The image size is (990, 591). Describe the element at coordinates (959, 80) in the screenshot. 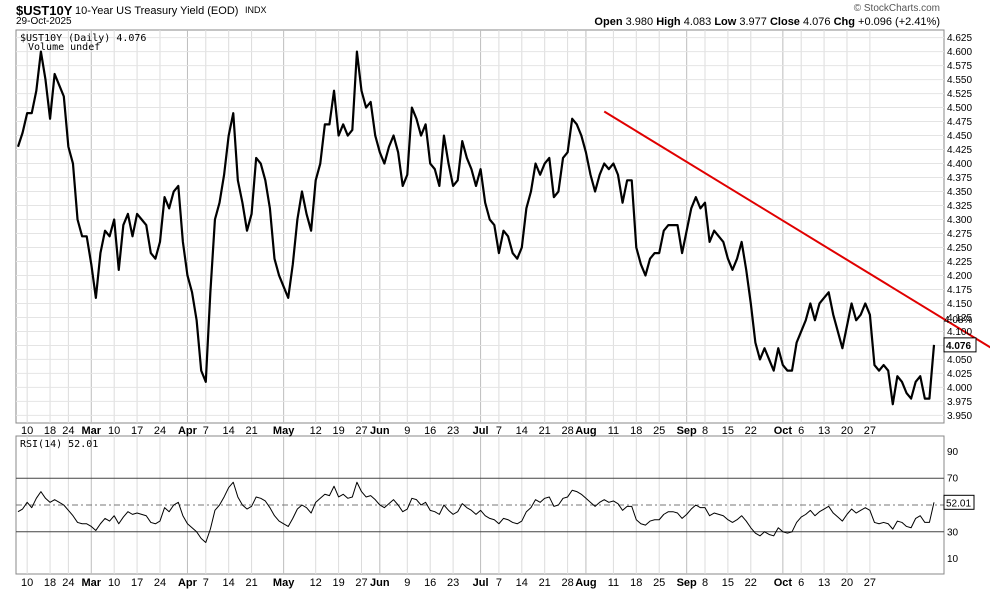

I see `price-y-tick-label: 4.550` at that location.